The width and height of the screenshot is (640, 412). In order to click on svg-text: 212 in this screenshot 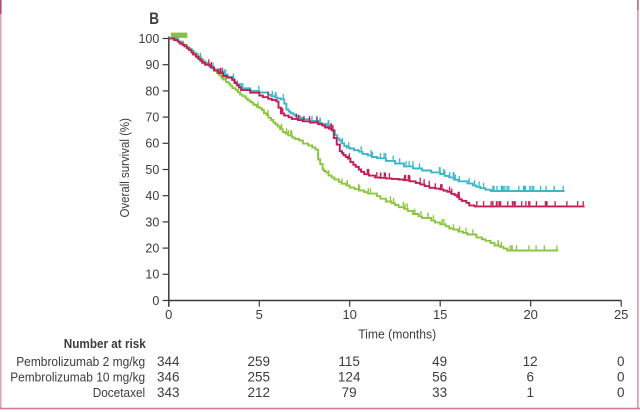, I will do `click(259, 392)`.